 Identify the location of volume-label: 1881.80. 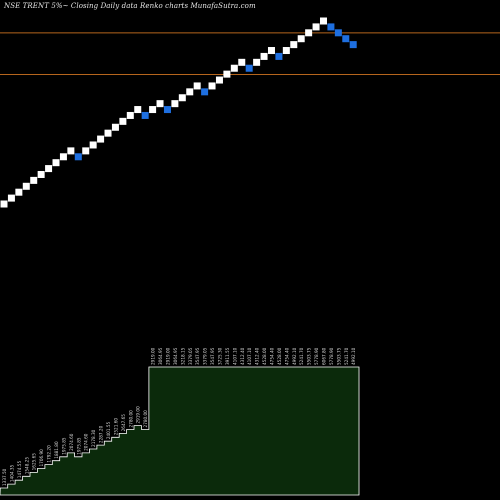
(56, 450).